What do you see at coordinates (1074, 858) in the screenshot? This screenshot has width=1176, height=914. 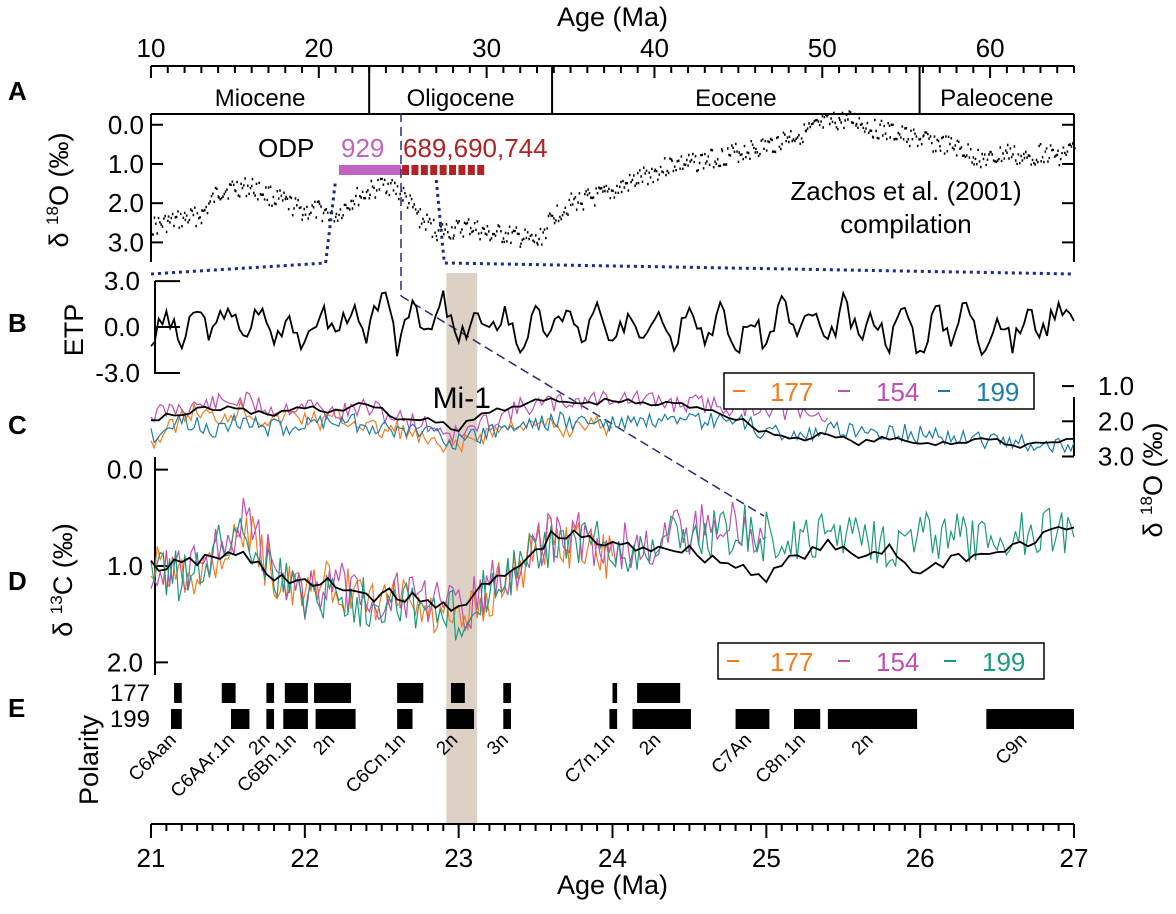 I see `bottom-axis-tick-label: 27` at bounding box center [1074, 858].